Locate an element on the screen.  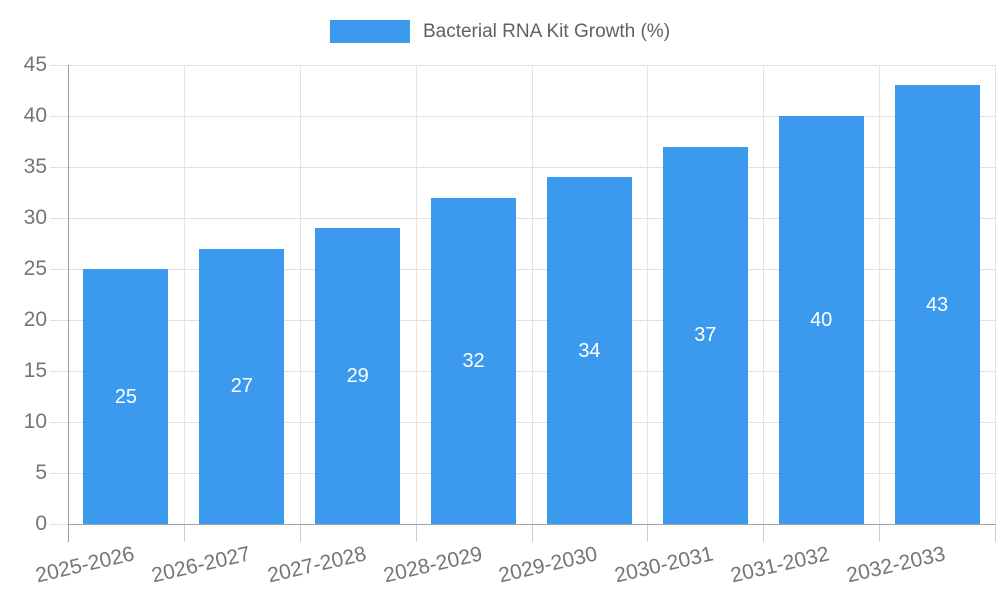
y-tick-label: 10 is located at coordinates (35, 421).